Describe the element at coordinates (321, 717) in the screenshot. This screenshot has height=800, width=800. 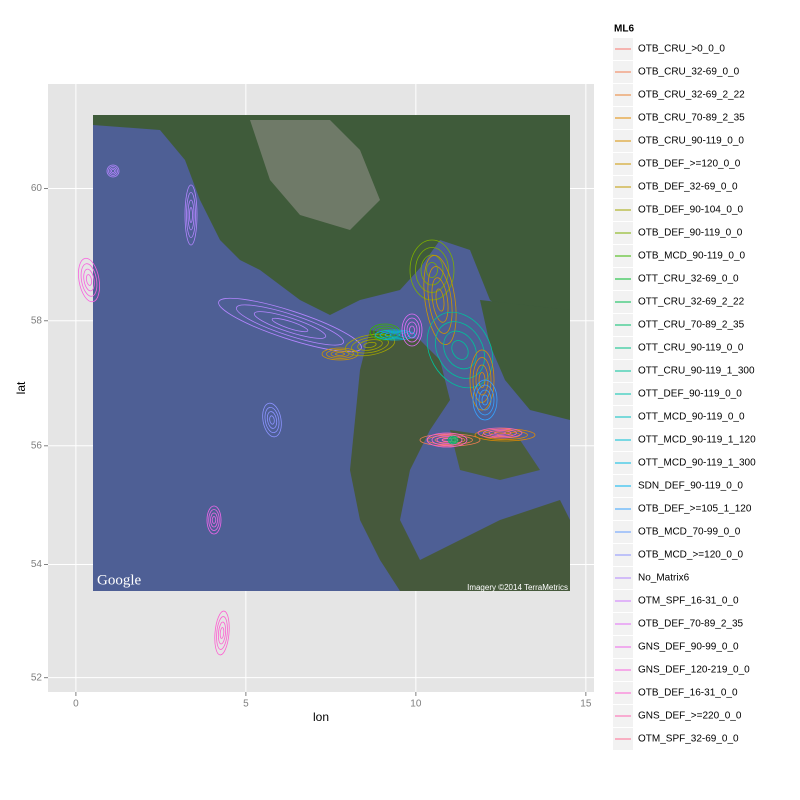
I see `x-axis-label: lon` at that location.